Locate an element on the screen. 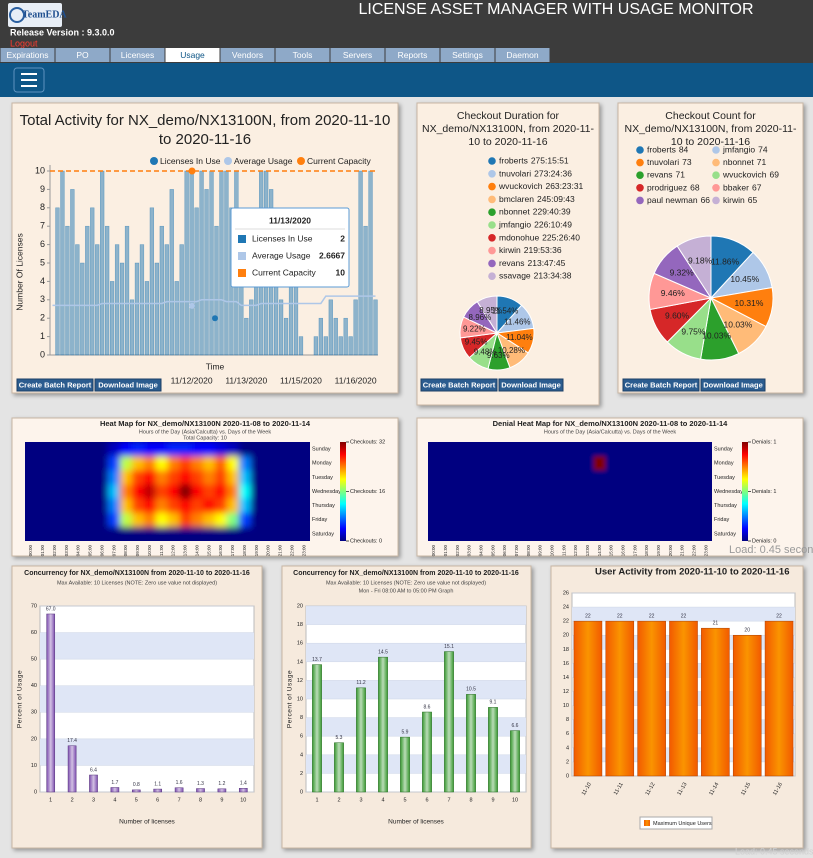 This screenshot has width=813, height=858. x-tick-label: 1 is located at coordinates (50, 800).